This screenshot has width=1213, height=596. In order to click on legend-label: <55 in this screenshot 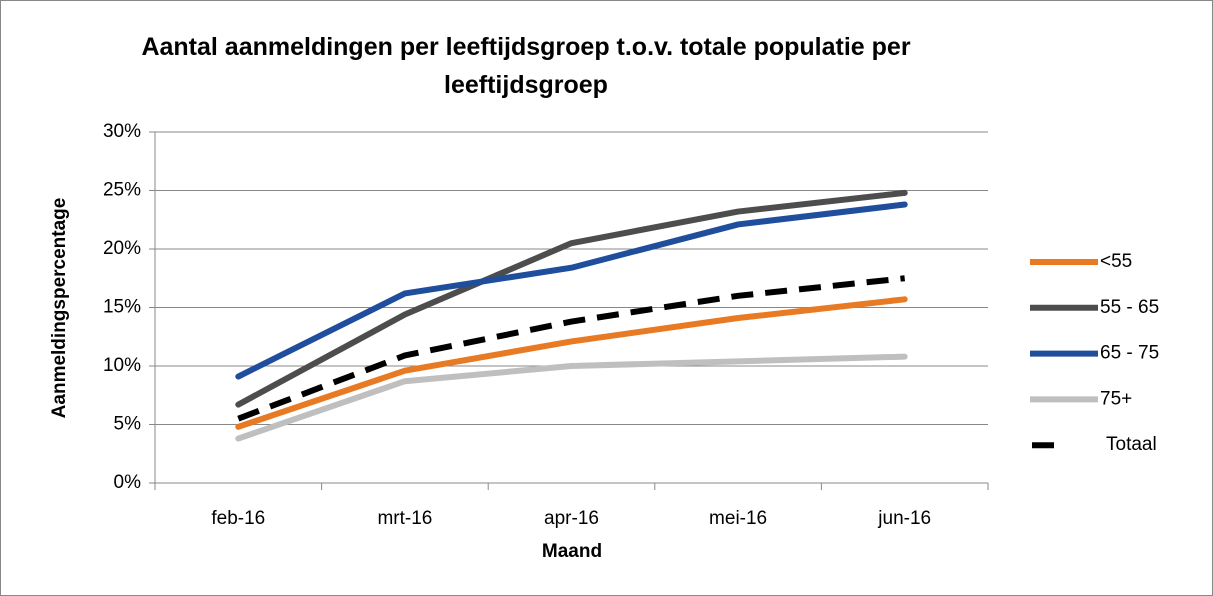, I will do `click(1116, 261)`.